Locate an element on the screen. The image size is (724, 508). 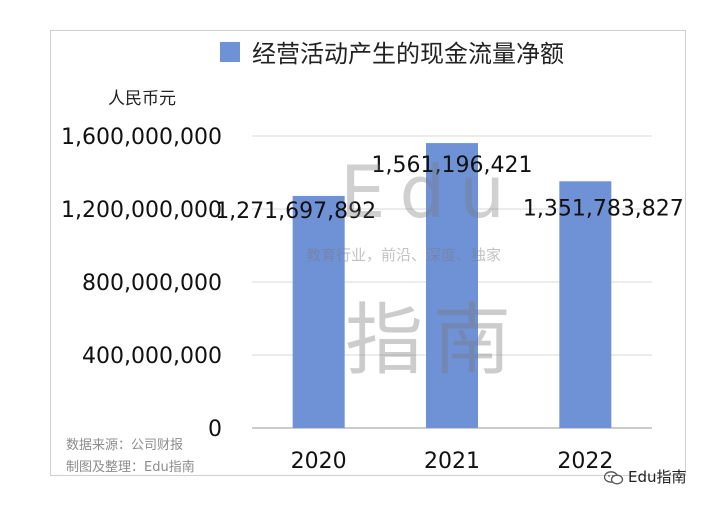
wechat-account: Edu指南 is located at coordinates (645, 476).